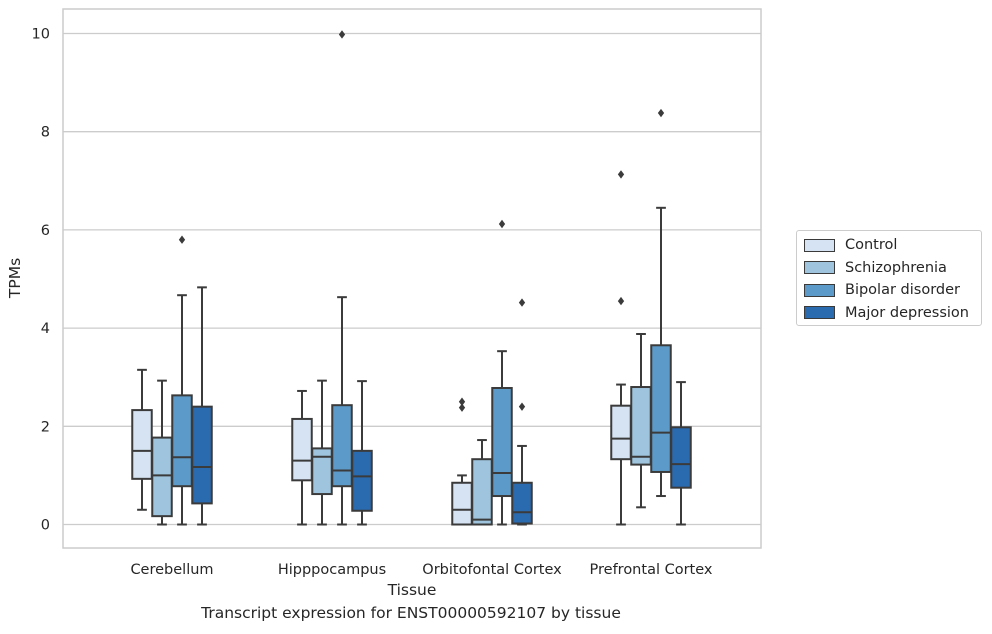 The width and height of the screenshot is (992, 634). Describe the element at coordinates (45, 329) in the screenshot. I see `y-tick-label: 4` at that location.